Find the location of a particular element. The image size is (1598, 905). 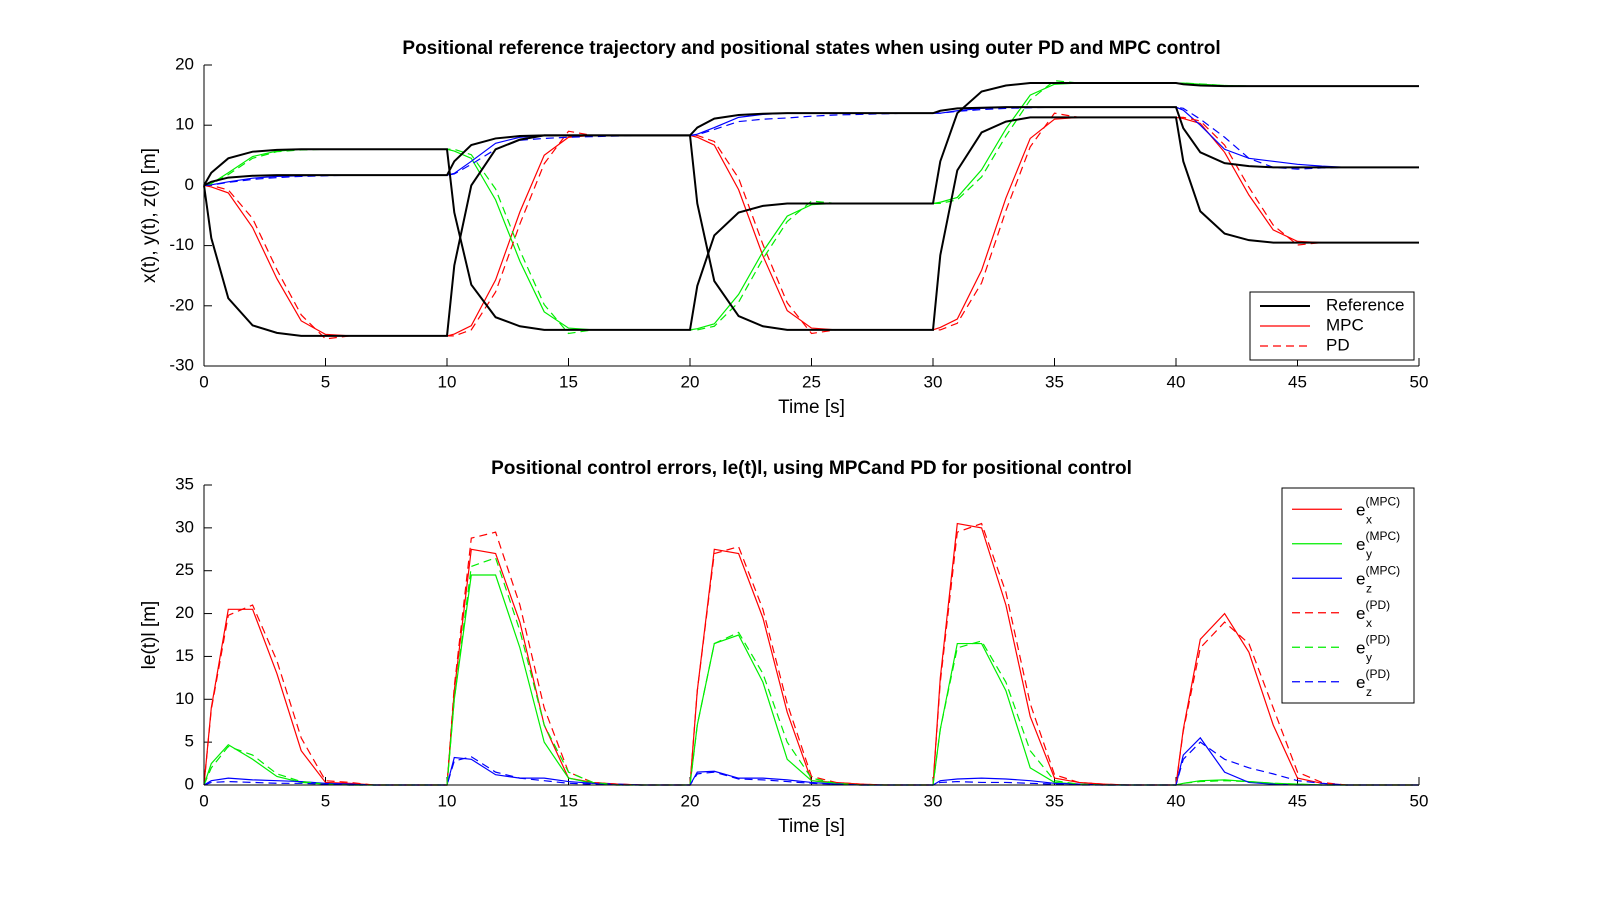

y-tick-label: 35 is located at coordinates (184, 483).